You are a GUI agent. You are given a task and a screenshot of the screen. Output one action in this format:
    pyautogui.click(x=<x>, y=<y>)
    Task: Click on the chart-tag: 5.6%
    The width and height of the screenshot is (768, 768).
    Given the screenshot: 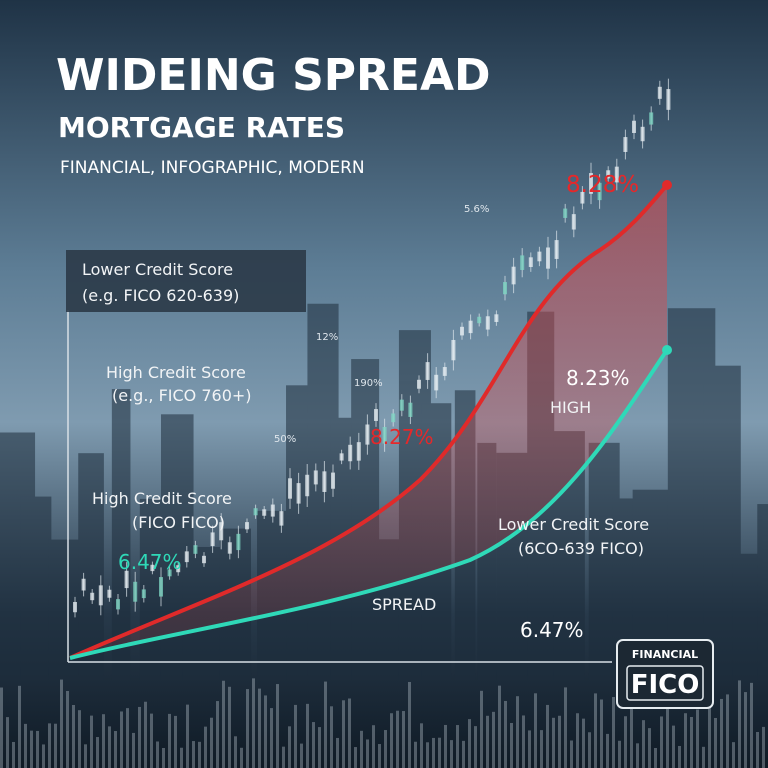 What is the action you would take?
    pyautogui.click(x=476, y=209)
    